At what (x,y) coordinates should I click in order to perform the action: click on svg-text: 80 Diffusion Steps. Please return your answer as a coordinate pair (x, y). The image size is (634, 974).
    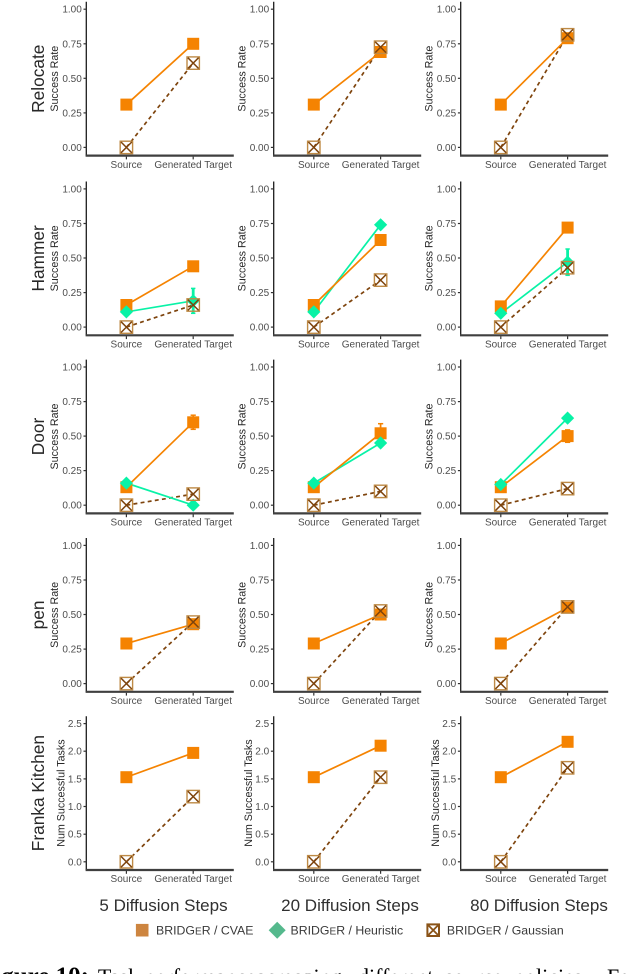
    Looking at the image, I should click on (539, 905).